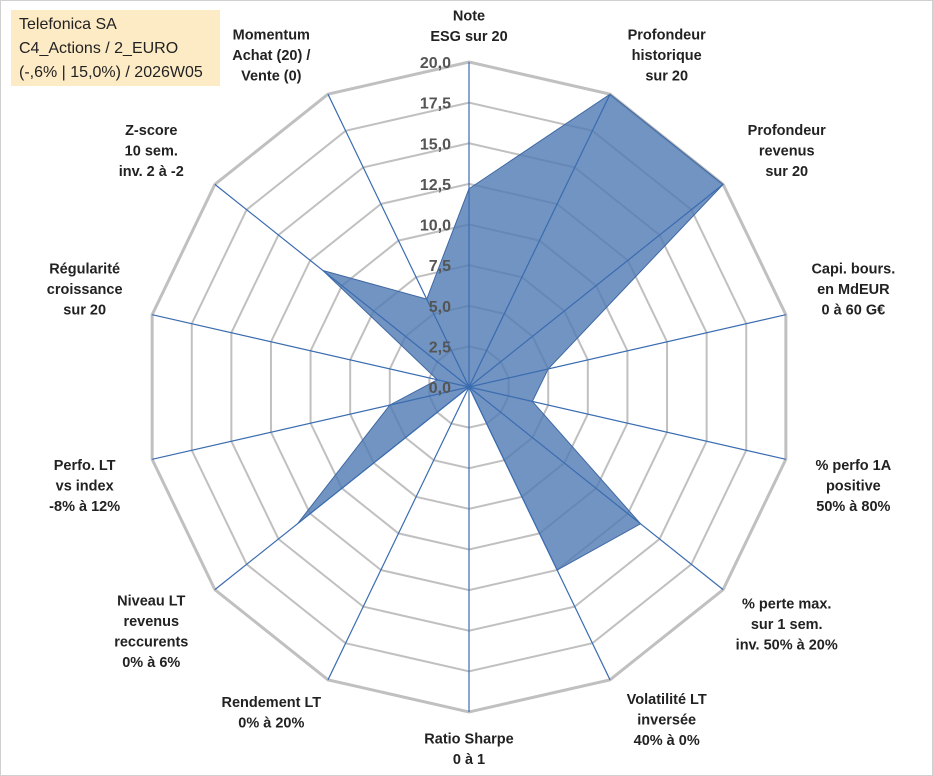  I want to click on tick-label-6: 15,0, so click(435, 144).